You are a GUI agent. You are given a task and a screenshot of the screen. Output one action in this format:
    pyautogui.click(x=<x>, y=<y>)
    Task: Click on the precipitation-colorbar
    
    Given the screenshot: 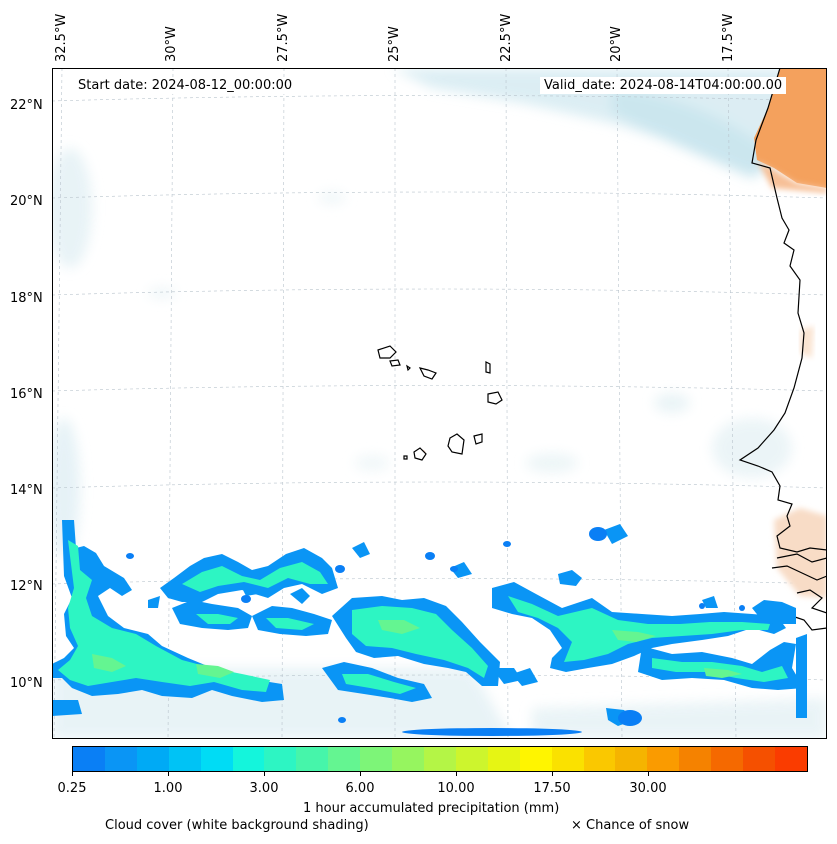 What is the action you would take?
    pyautogui.click(x=440, y=759)
    